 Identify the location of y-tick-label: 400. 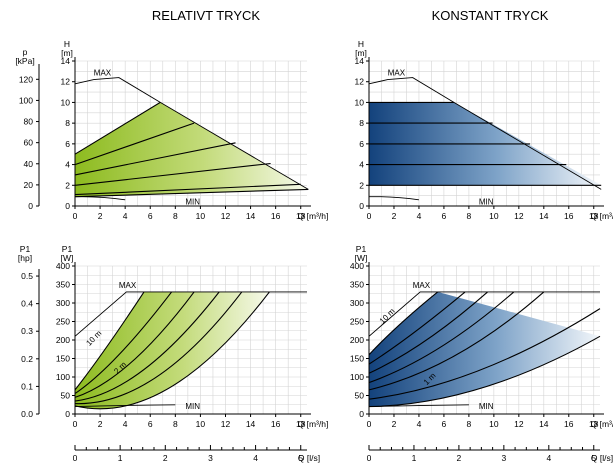
(63, 266).